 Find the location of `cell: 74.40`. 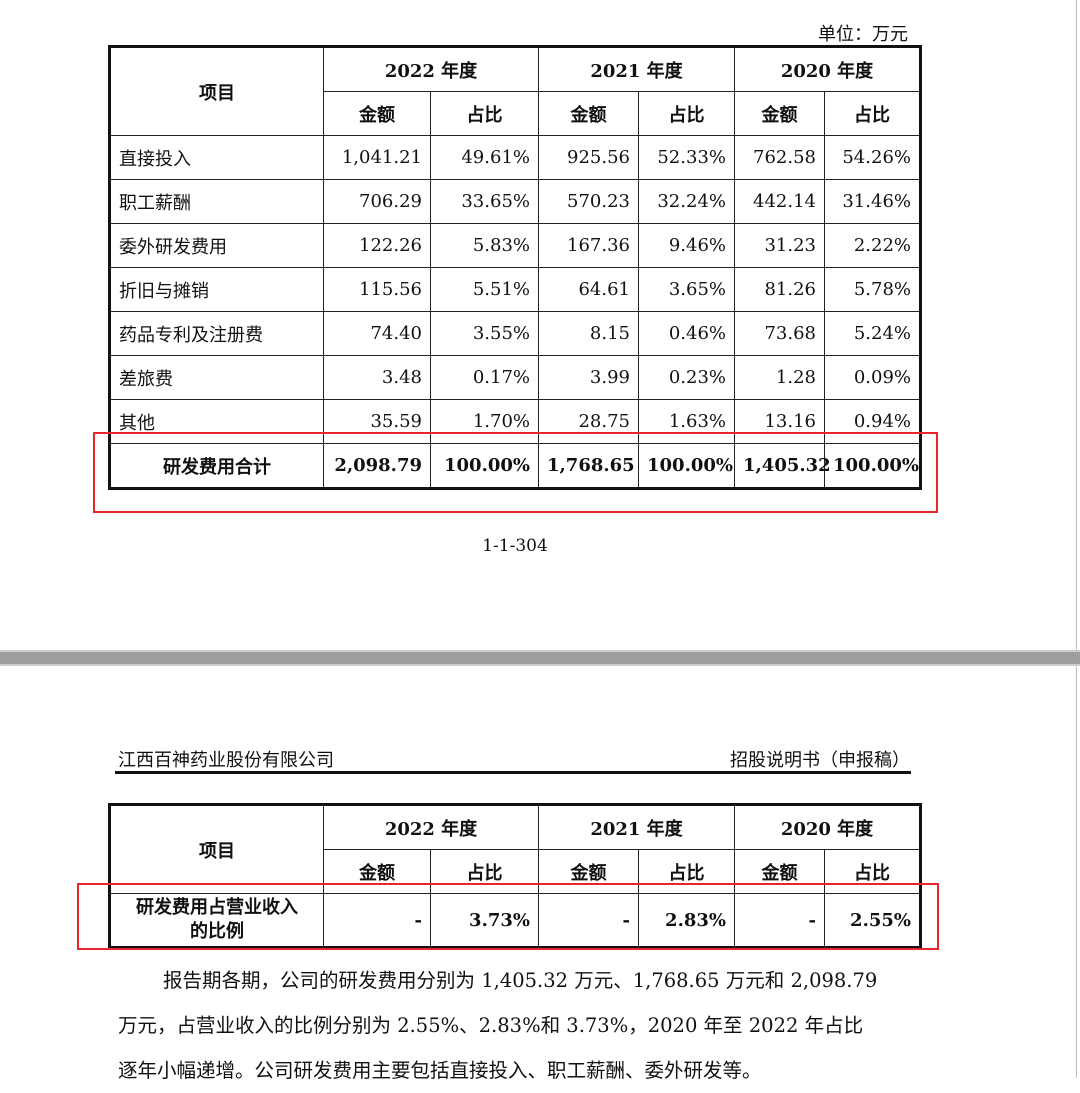

cell: 74.40 is located at coordinates (377, 333).